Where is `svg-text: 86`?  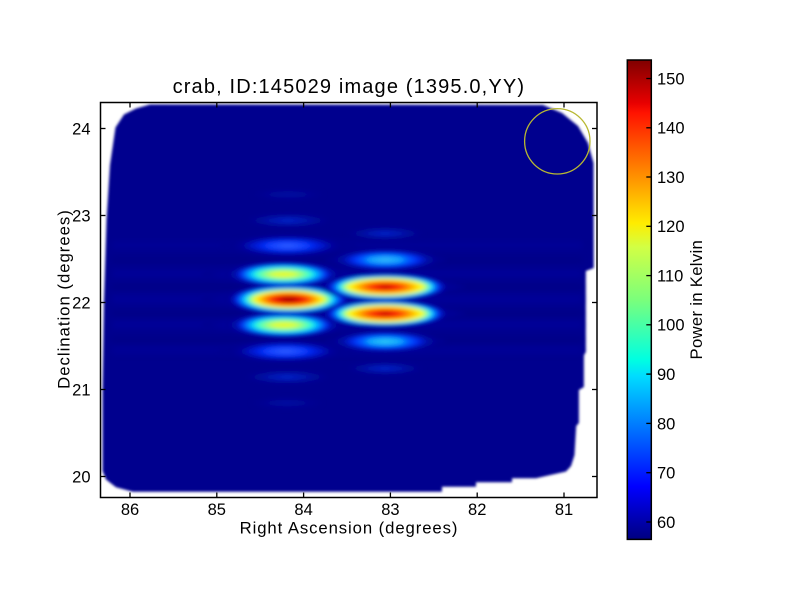
svg-text: 86 is located at coordinates (130, 510).